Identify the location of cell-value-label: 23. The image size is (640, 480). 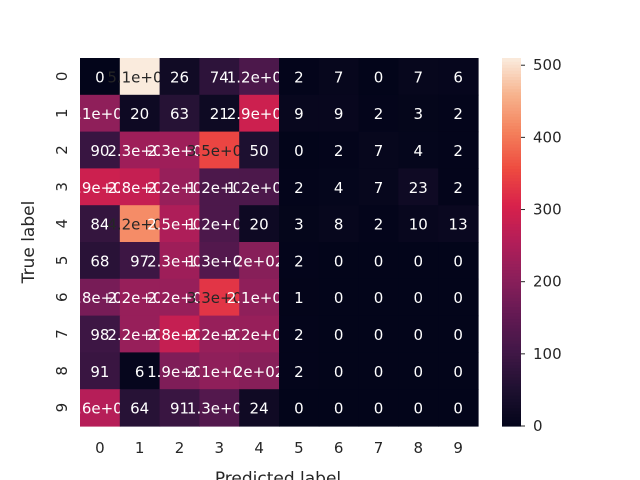
(418, 188).